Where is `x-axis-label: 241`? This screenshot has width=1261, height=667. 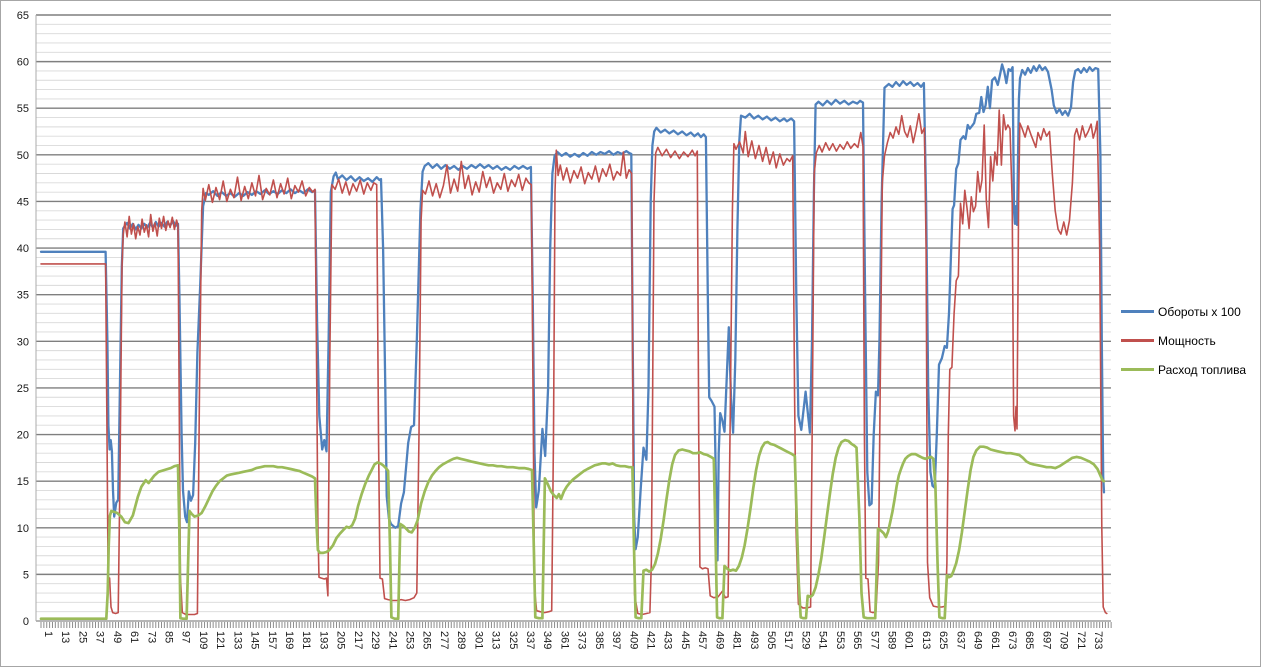 x-axis-label: 241 is located at coordinates (392, 640).